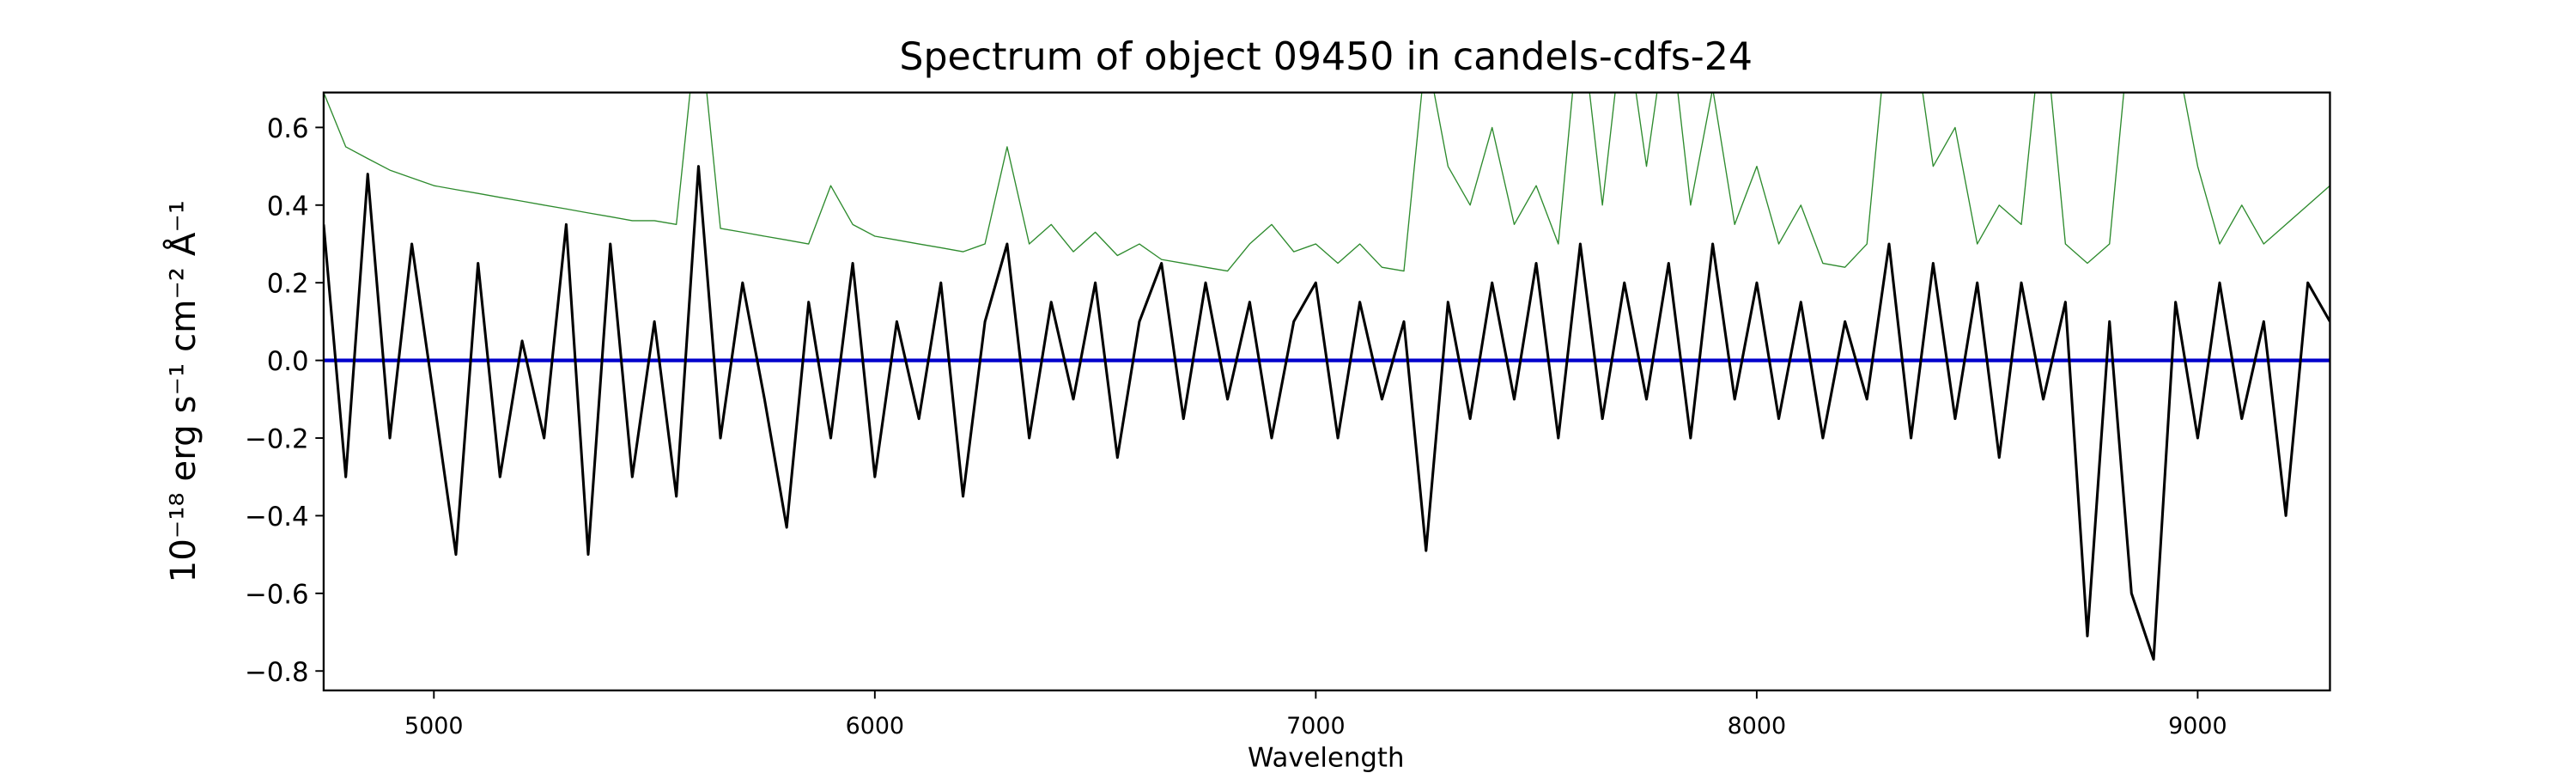  I want to click on y-tick-label: 0.6, so click(288, 128).